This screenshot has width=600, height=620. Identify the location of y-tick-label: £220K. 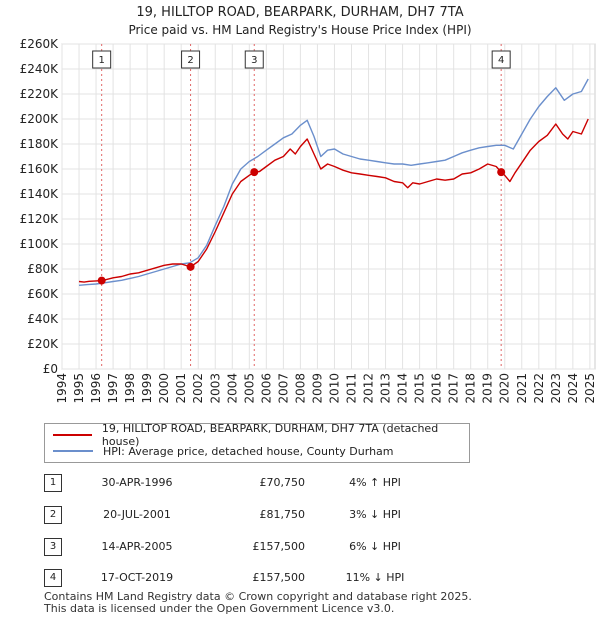
(40, 94).